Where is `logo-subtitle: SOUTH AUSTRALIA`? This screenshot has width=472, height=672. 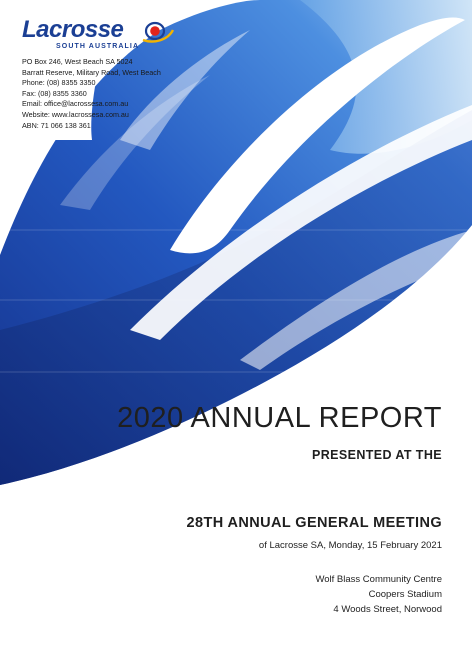 logo-subtitle: SOUTH AUSTRALIA is located at coordinates (98, 46).